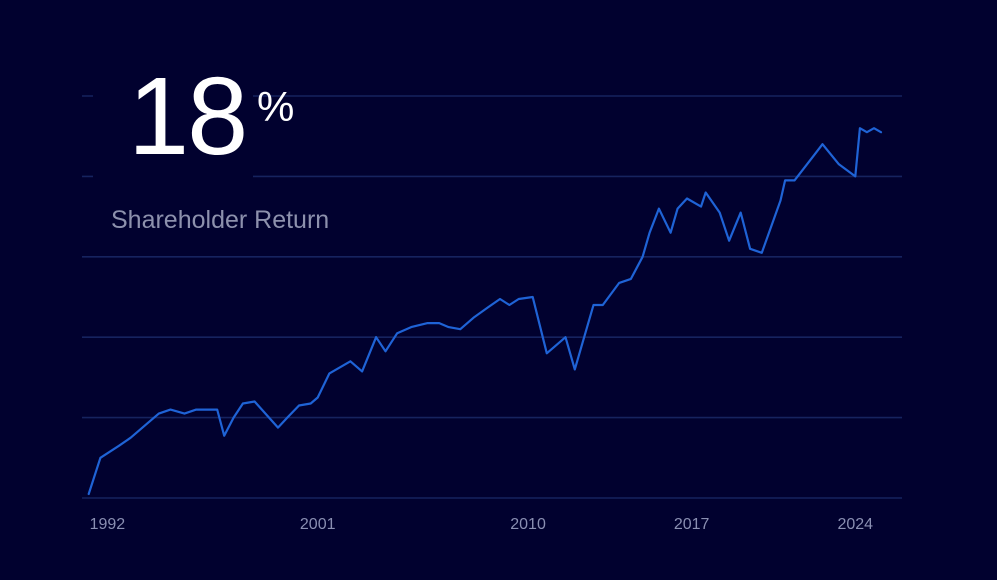 Image resolution: width=997 pixels, height=580 pixels. I want to click on kpi-backdrop, so click(173, 126).